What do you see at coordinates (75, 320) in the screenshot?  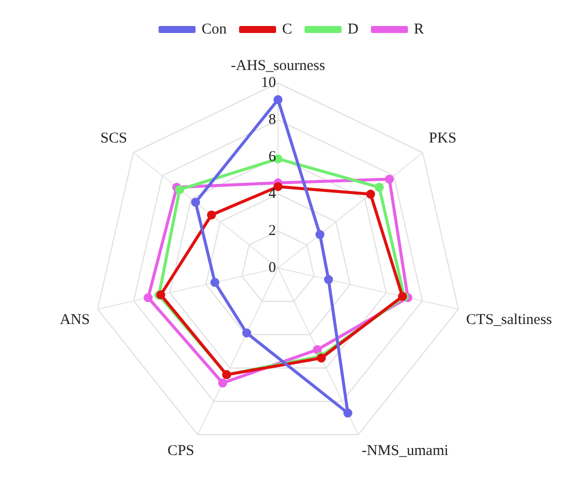 I see `spoke-label: ANS` at bounding box center [75, 320].